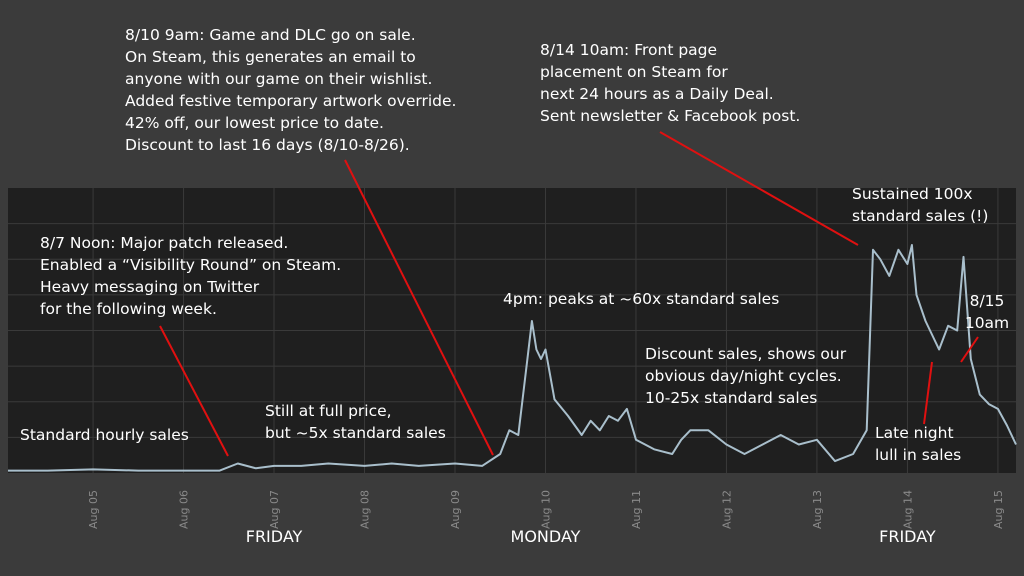  Describe the element at coordinates (817, 509) in the screenshot. I see `x-tick-label: Aug 13` at that location.